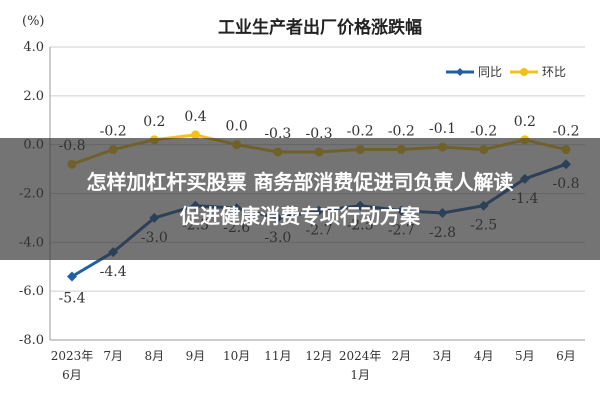  I want to click on x-tick-line: 8月, so click(155, 356).